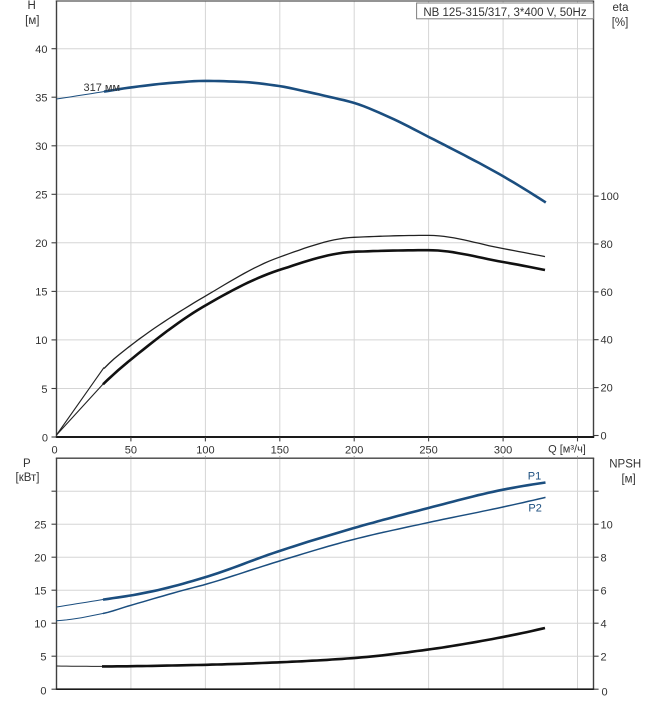 The width and height of the screenshot is (658, 705). What do you see at coordinates (607, 293) in the screenshot?
I see `svg-text: 60` at bounding box center [607, 293].